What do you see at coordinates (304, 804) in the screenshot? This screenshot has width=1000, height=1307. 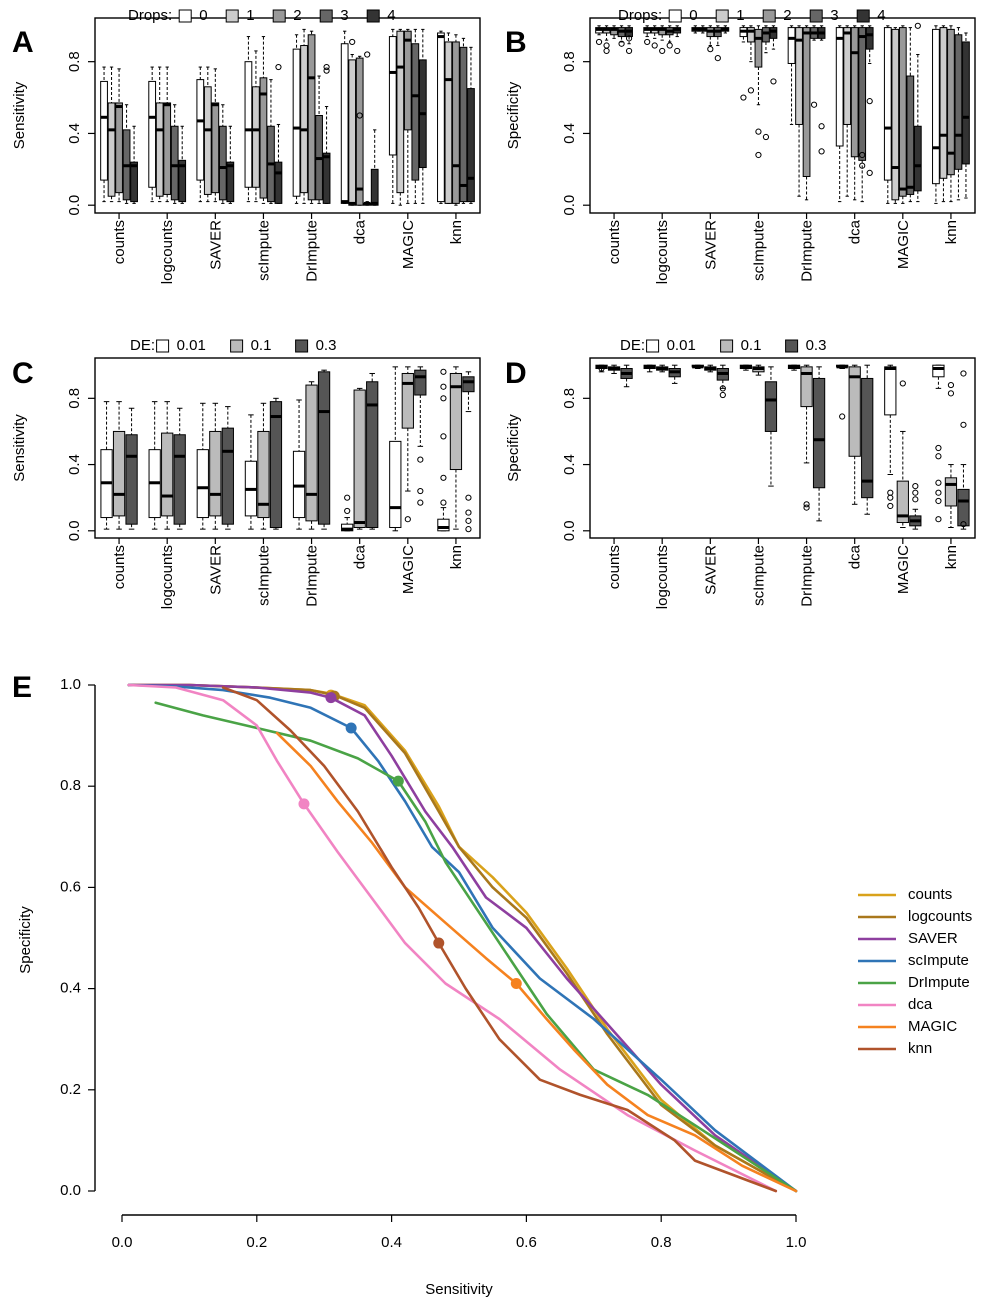 I see `panel-e-series-marker-dca` at bounding box center [304, 804].